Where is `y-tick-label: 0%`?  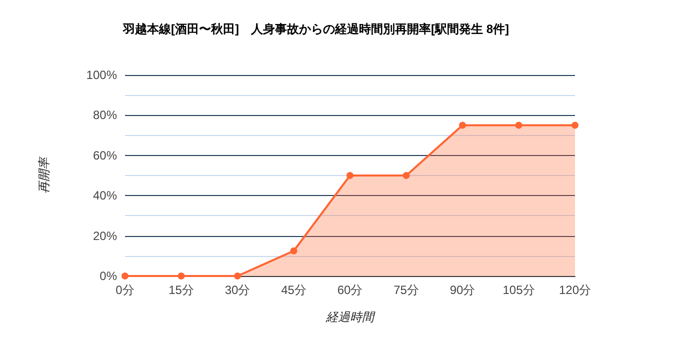
y-tick-label: 0% is located at coordinates (109, 276).